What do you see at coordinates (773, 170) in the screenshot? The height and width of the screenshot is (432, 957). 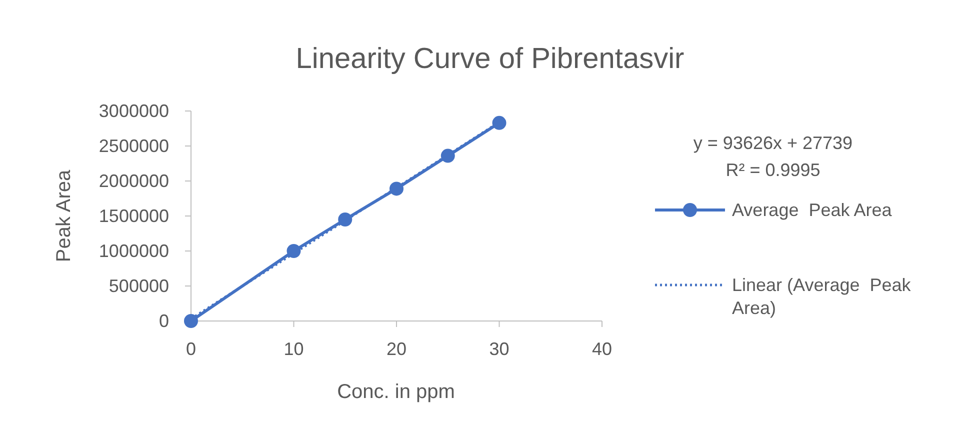 I see `text: R² = 0.9995` at bounding box center [773, 170].